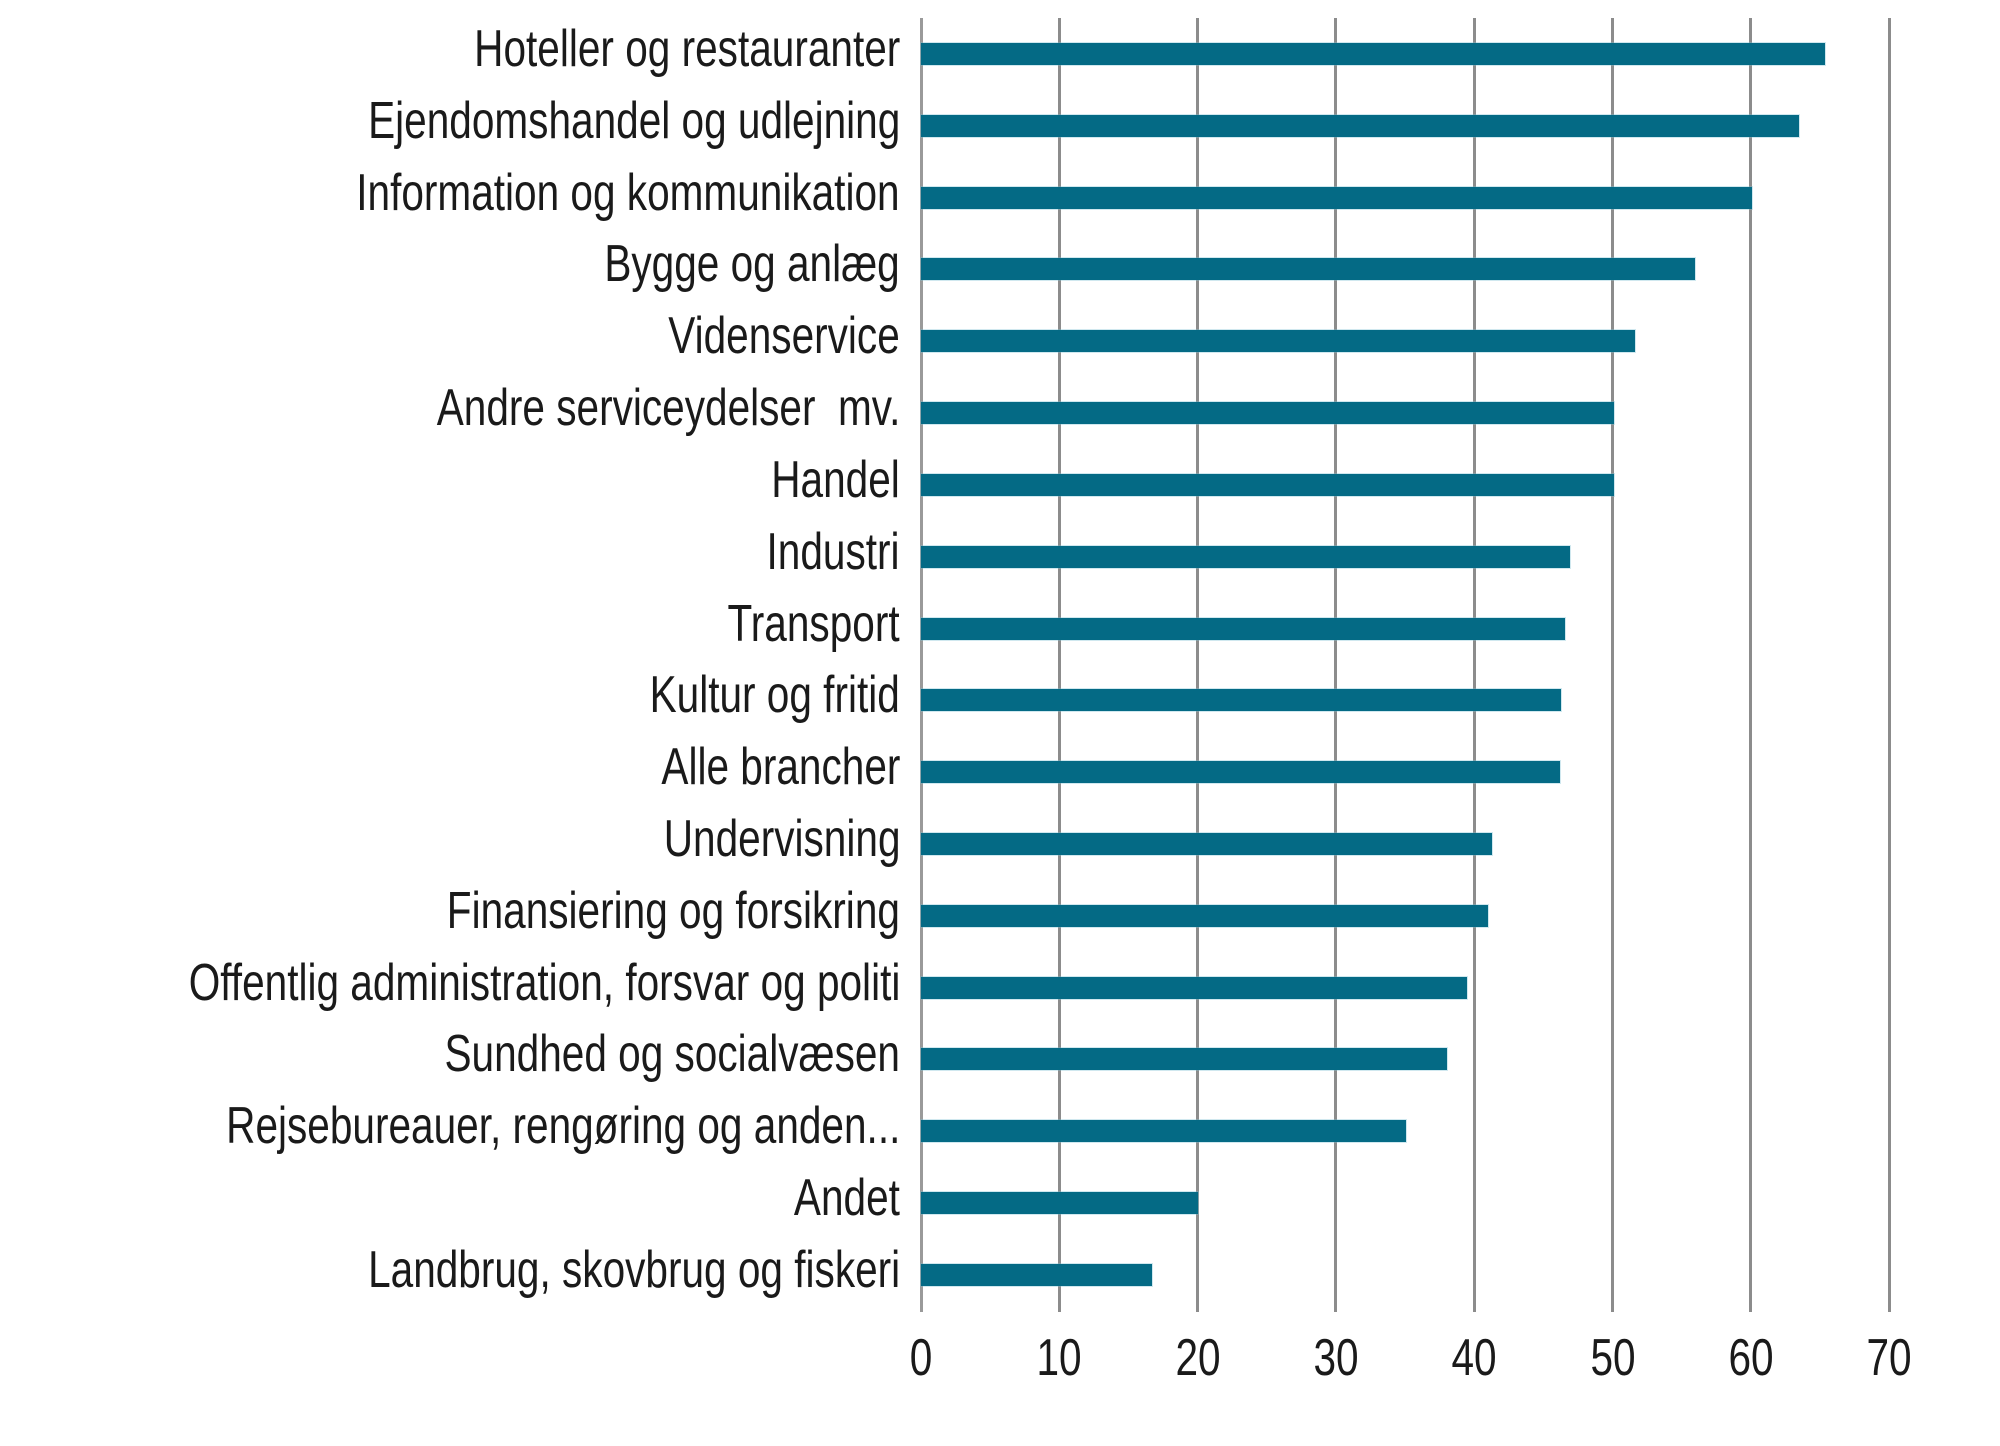 Image resolution: width=2000 pixels, height=1446 pixels. Describe the element at coordinates (1889, 1358) in the screenshot. I see `x-tick-label: 70` at that location.